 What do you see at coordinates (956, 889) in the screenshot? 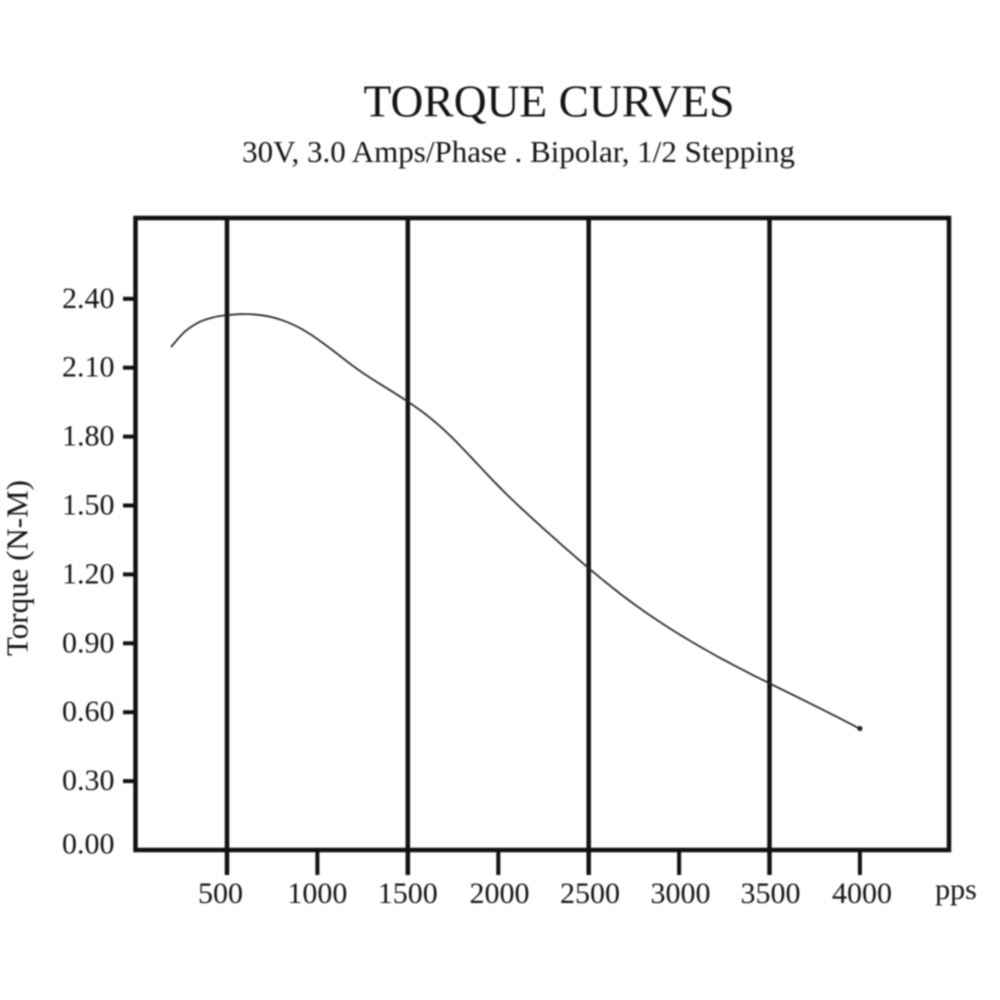
I see `svg-text: pps` at bounding box center [956, 889].